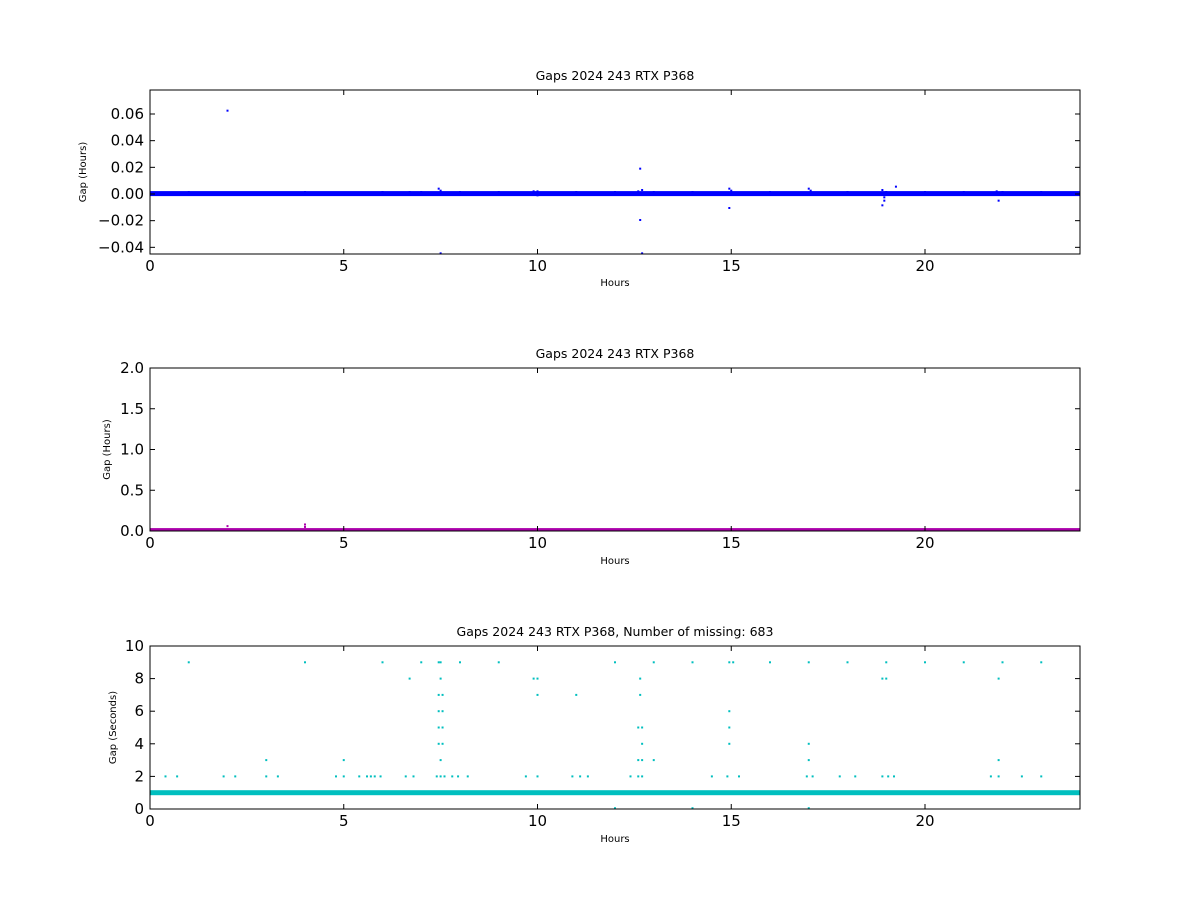 This screenshot has width=1200, height=900. I want to click on y-tick-label: 1.0, so click(132, 450).